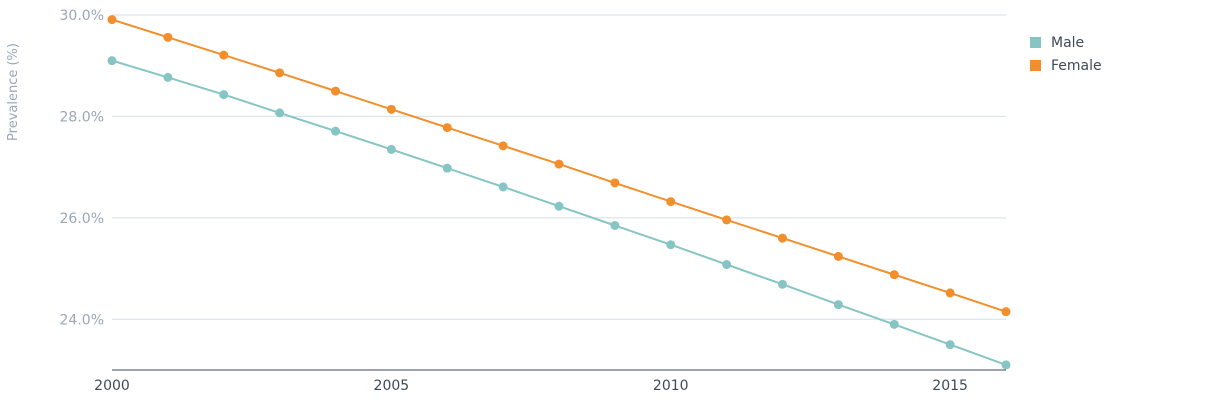  What do you see at coordinates (82, 320) in the screenshot?
I see `y-tick-label: 24.0%` at bounding box center [82, 320].